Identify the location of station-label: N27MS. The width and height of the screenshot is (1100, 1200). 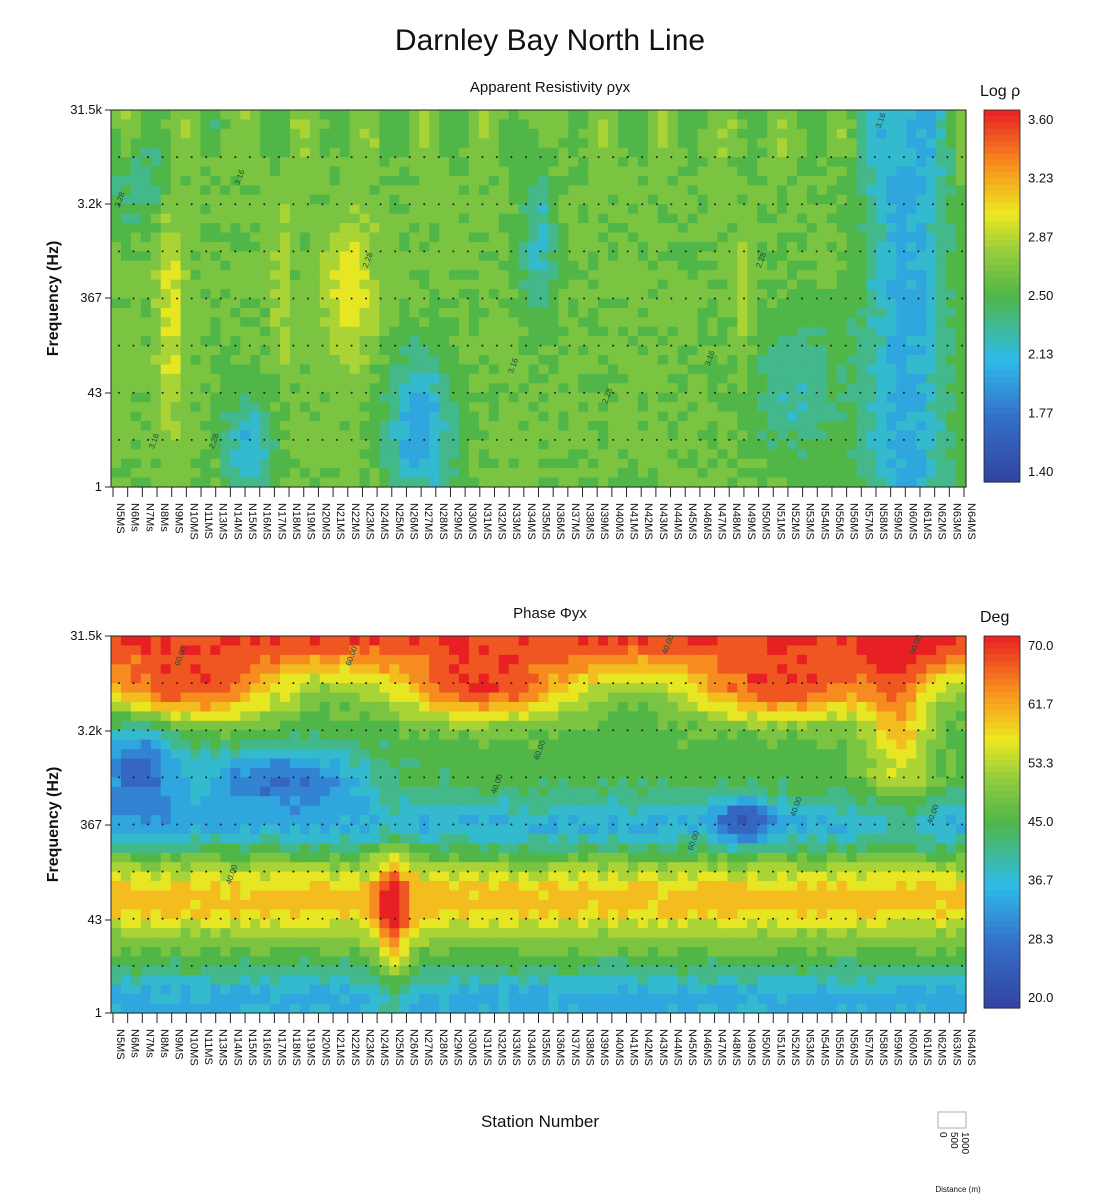
(428, 521).